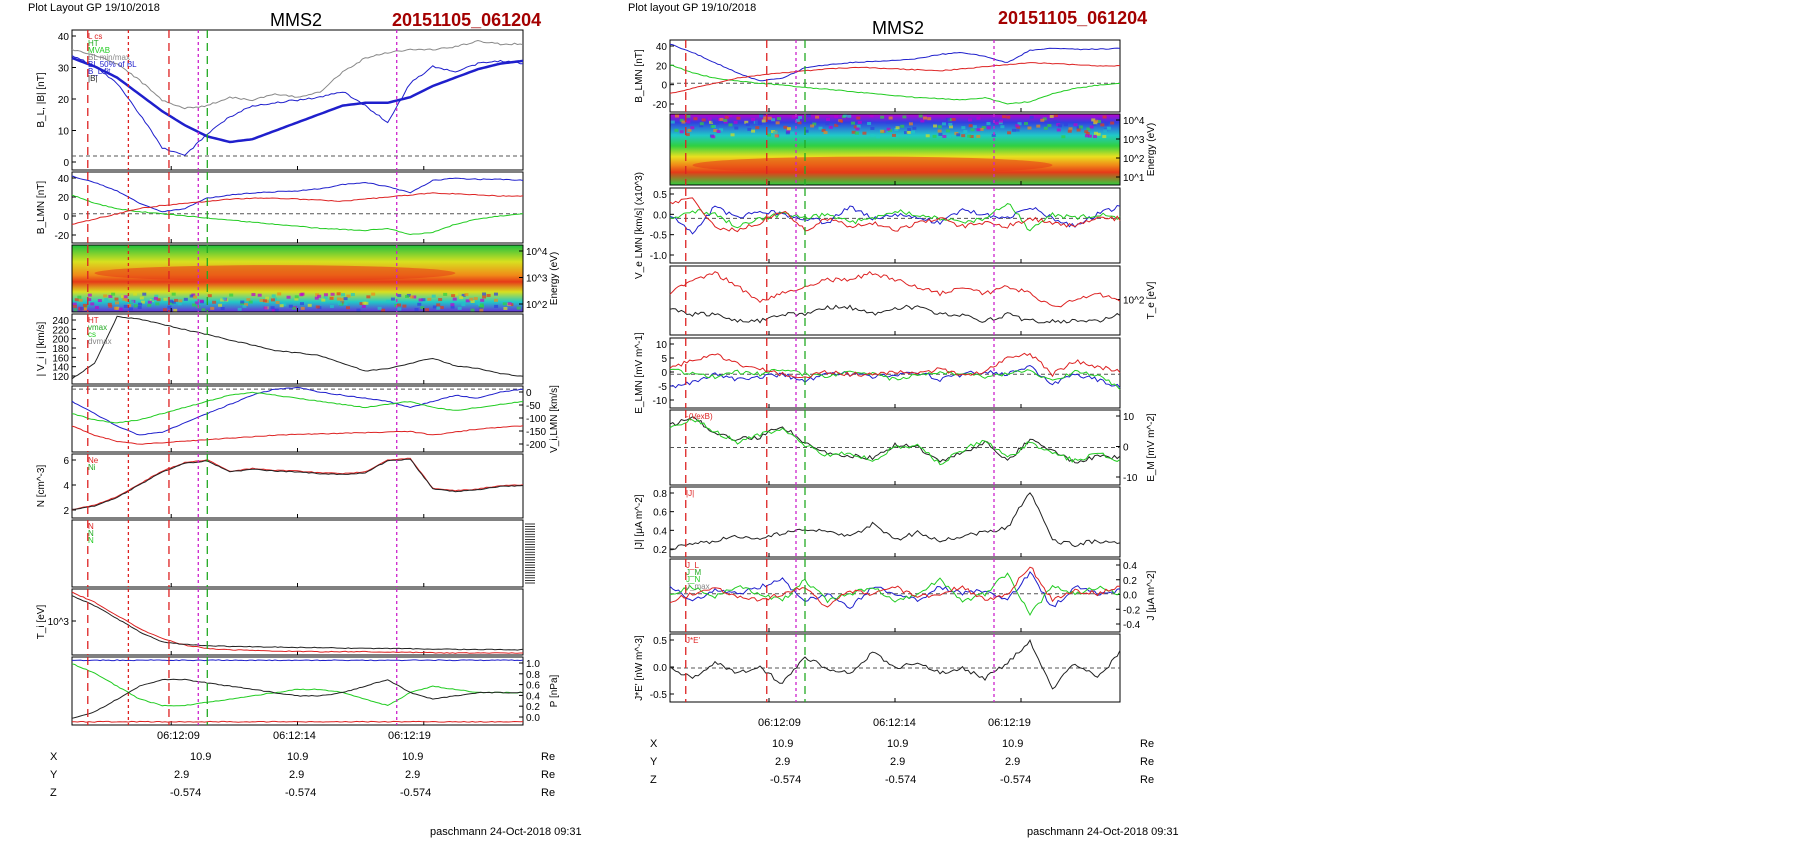 This screenshot has width=1804, height=841. I want to click on y-tick-label: 120, so click(60, 377).